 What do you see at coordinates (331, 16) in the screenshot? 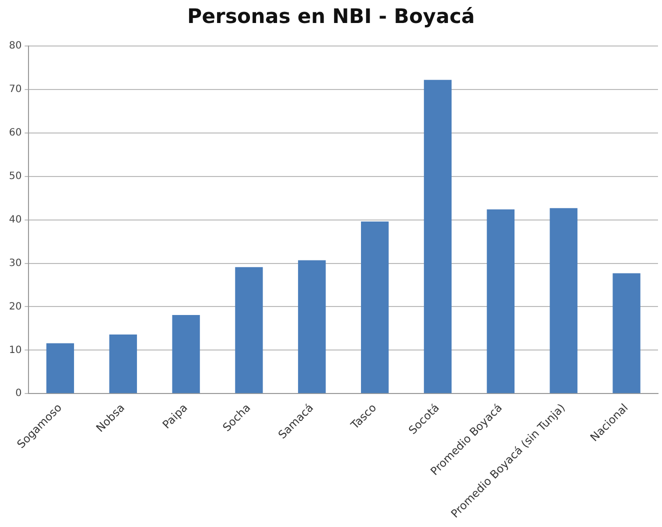
I see `chart-title: Personas en NBI - Boyacá` at bounding box center [331, 16].